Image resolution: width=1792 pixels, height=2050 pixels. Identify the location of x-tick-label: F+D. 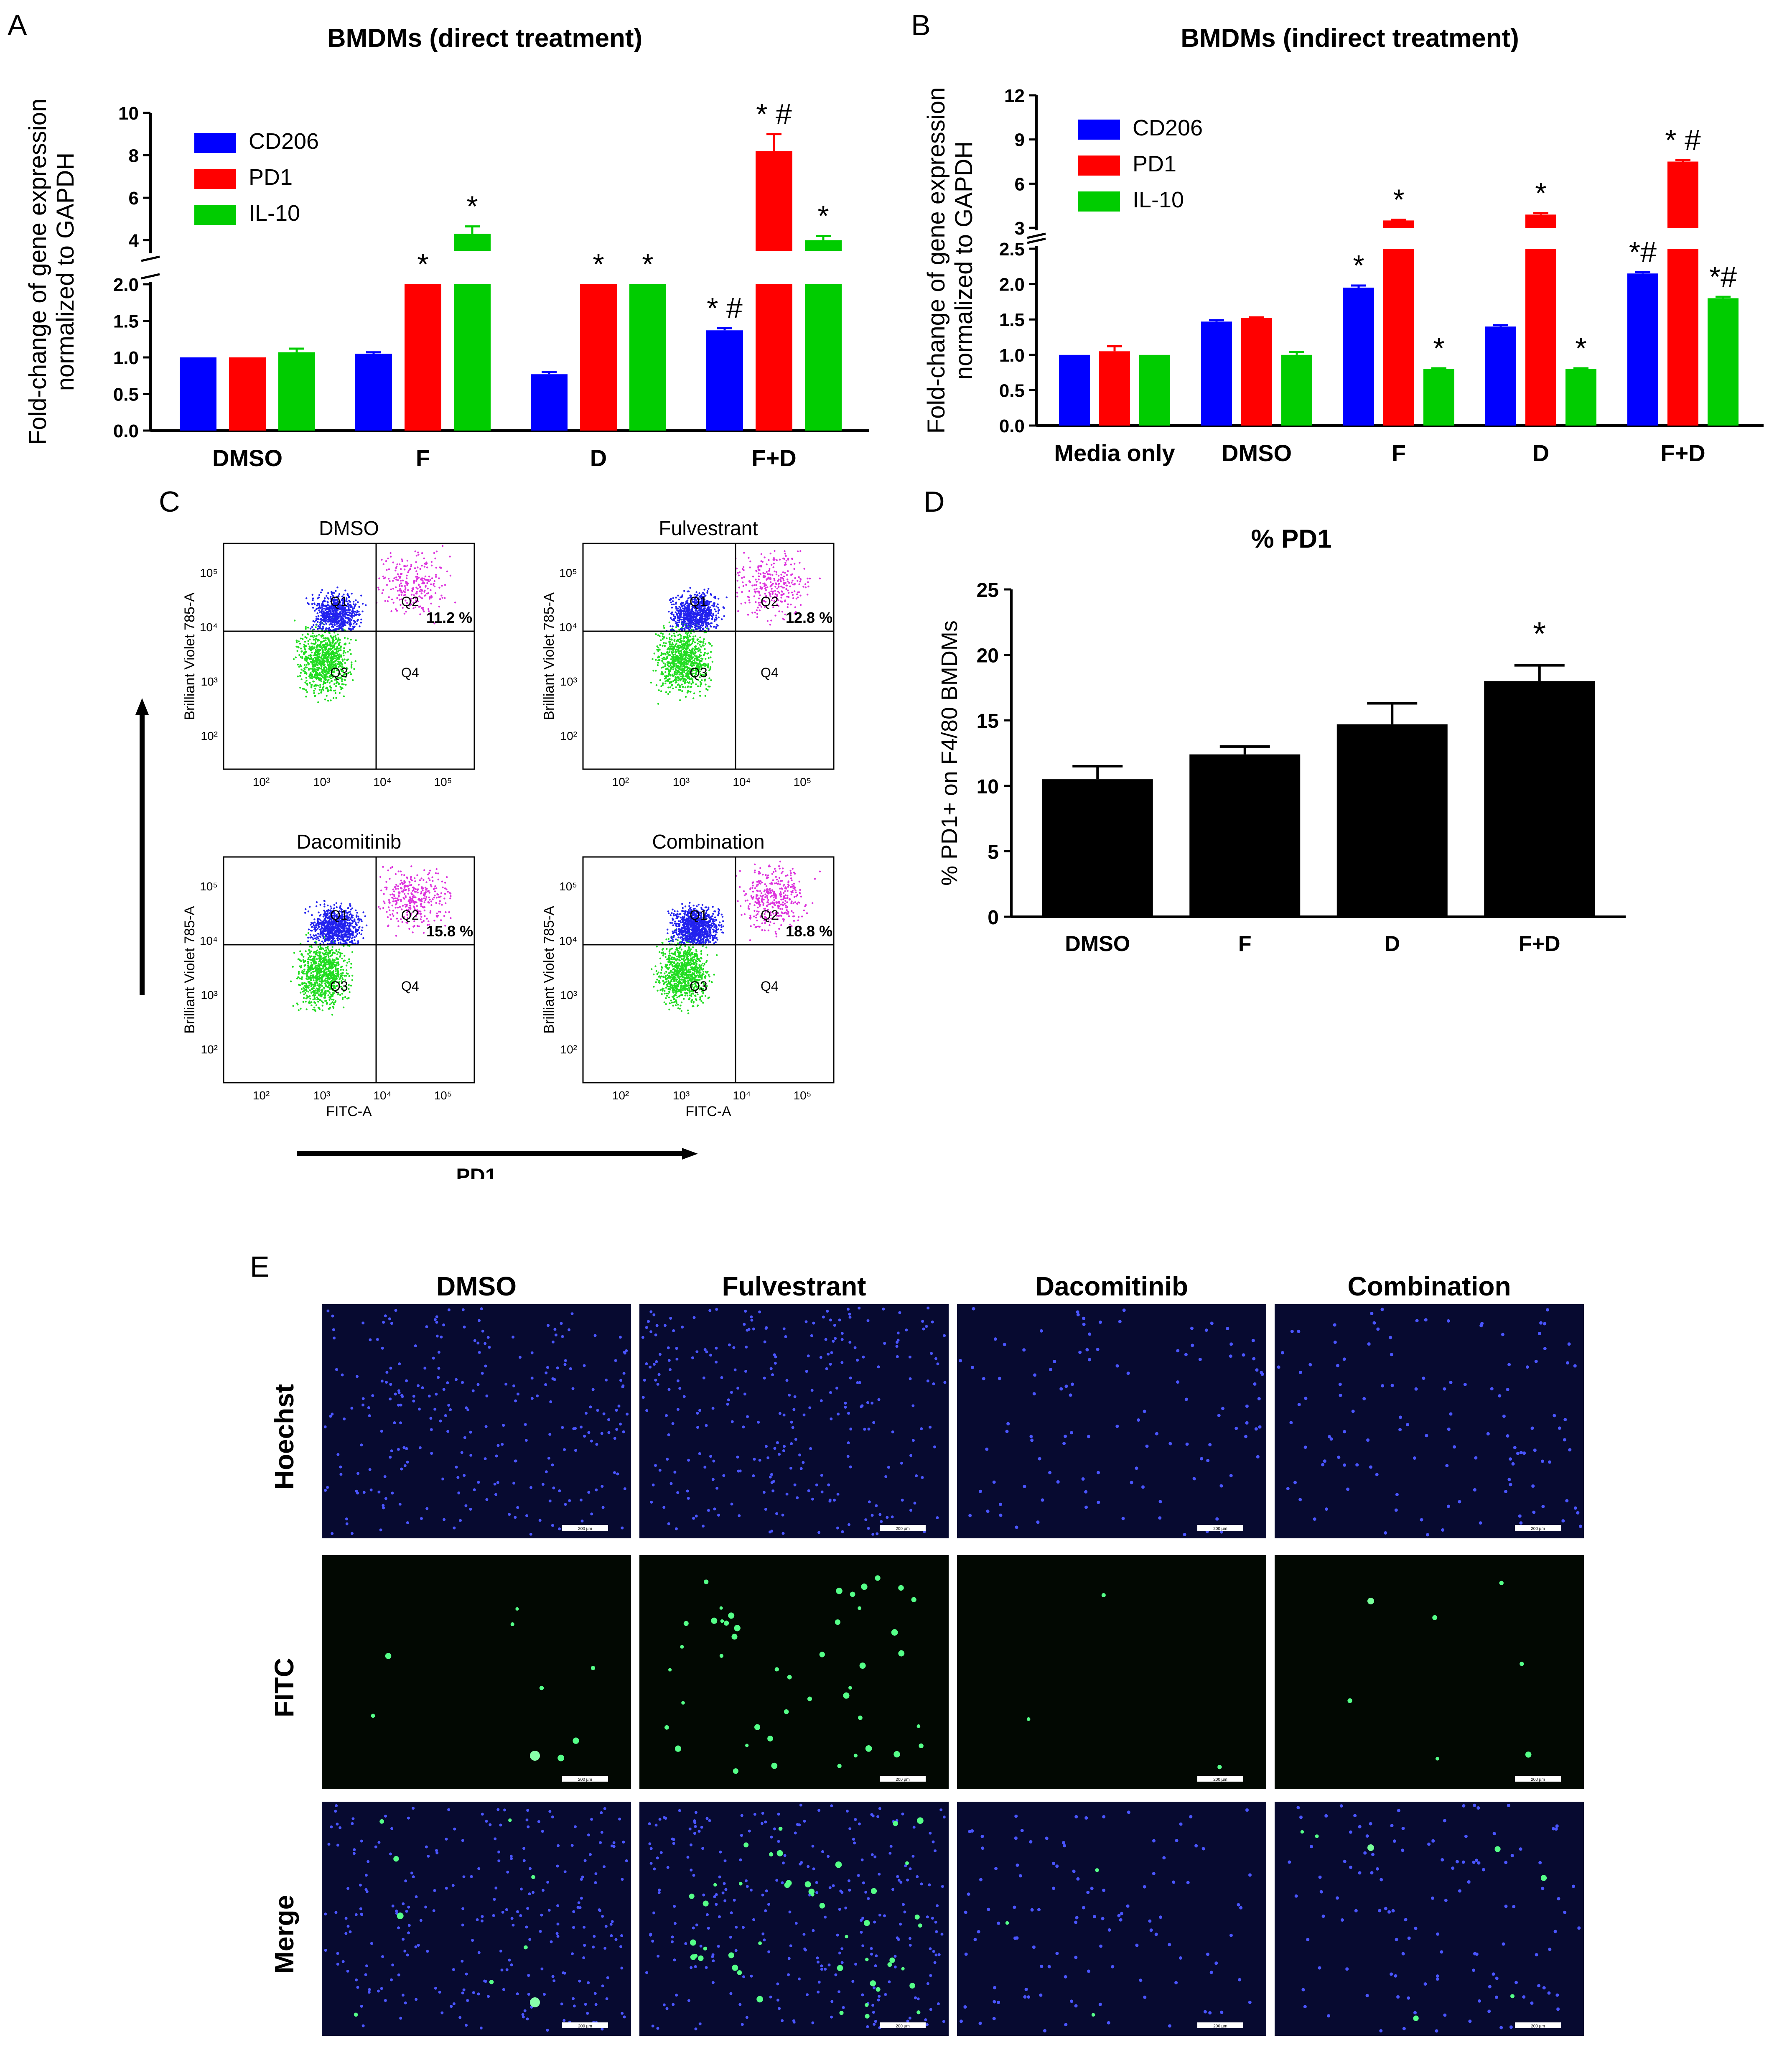
(773, 458).